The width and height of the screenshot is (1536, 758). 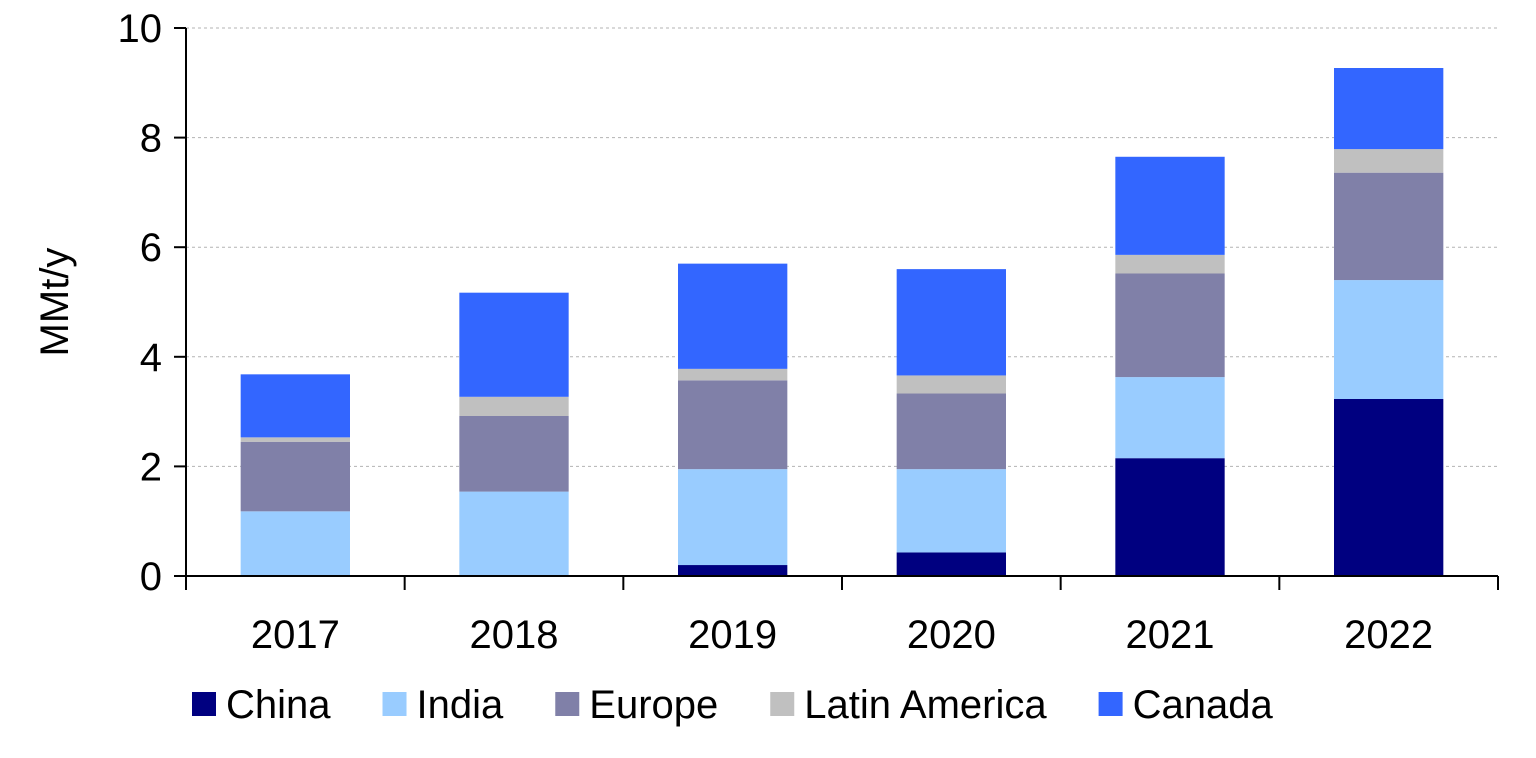 I want to click on bar-segment-india-2019, so click(x=733, y=517).